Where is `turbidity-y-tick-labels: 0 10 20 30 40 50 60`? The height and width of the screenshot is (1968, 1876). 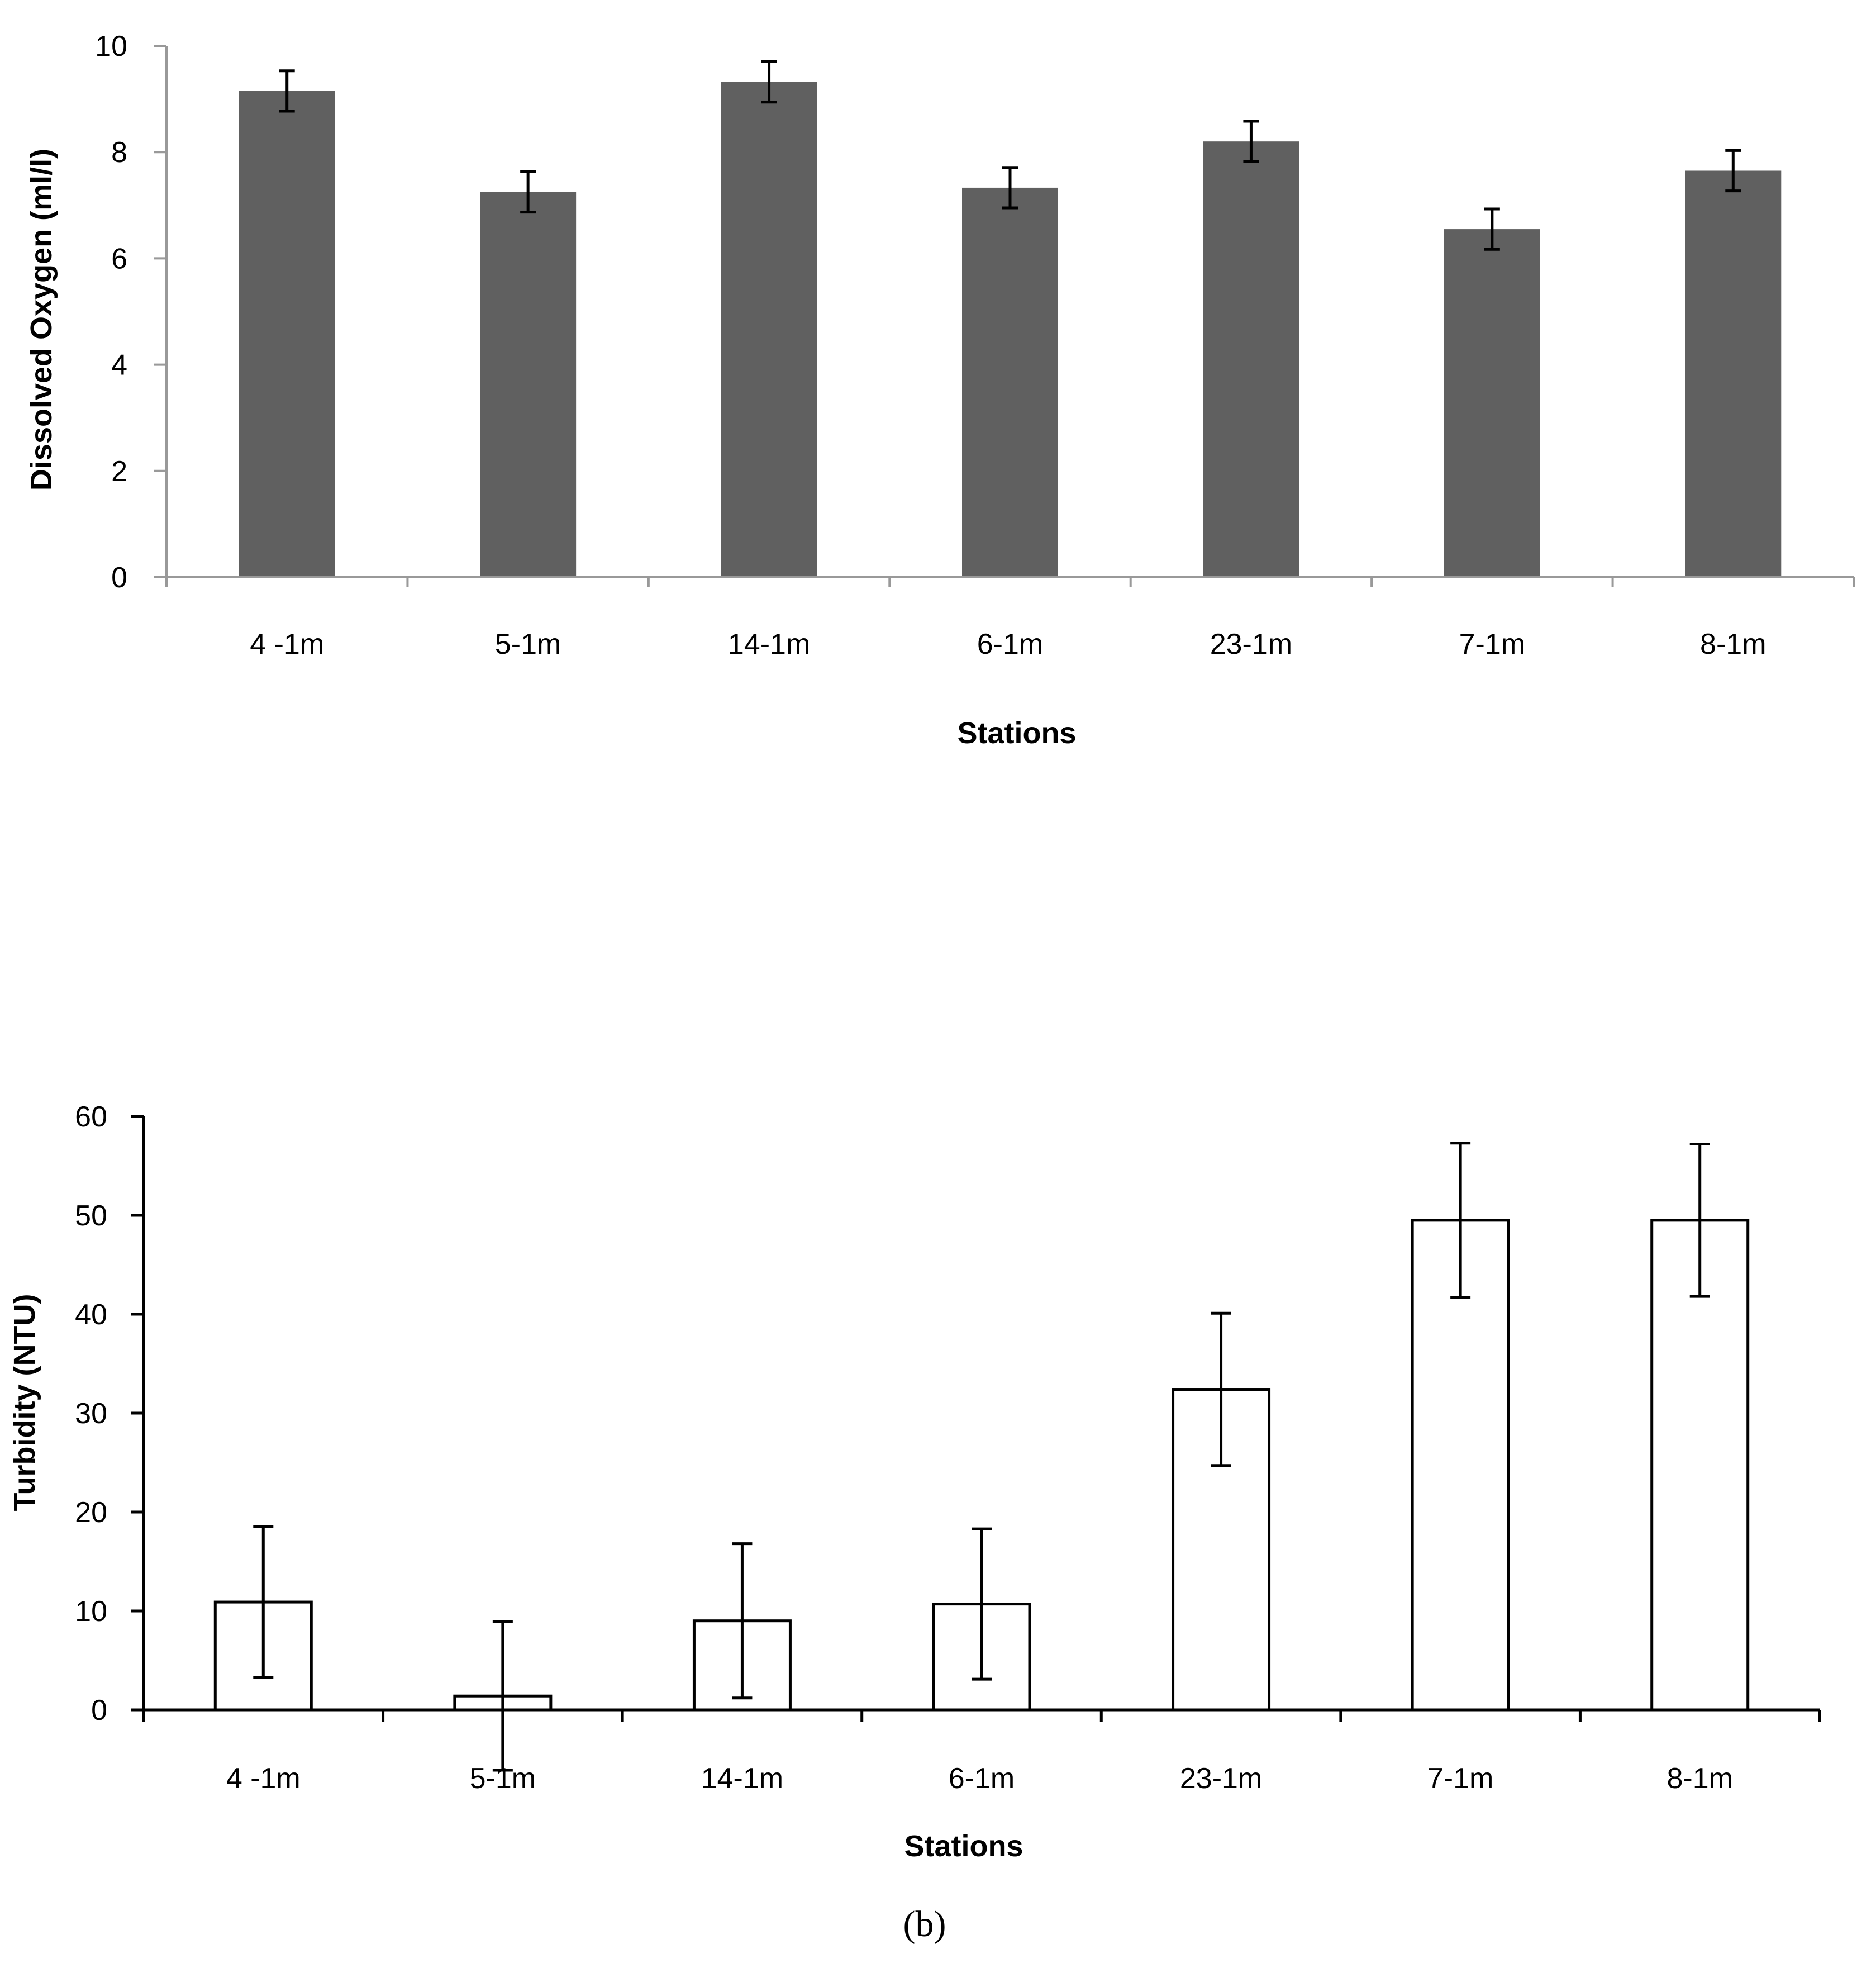
turbidity-y-tick-labels: 0 10 20 30 40 50 60 is located at coordinates (91, 1414).